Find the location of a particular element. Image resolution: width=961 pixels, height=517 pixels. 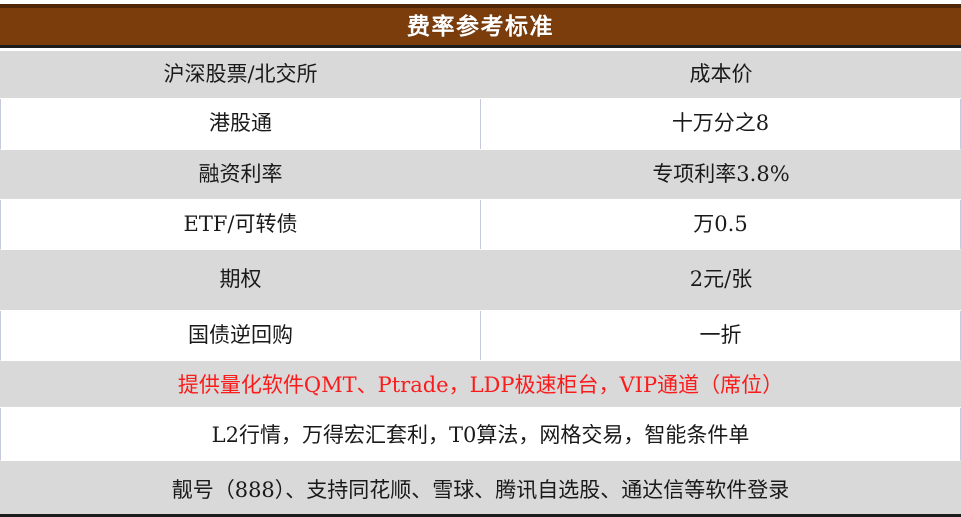

page-title-bar: 费率参考标准 is located at coordinates (480, 26).